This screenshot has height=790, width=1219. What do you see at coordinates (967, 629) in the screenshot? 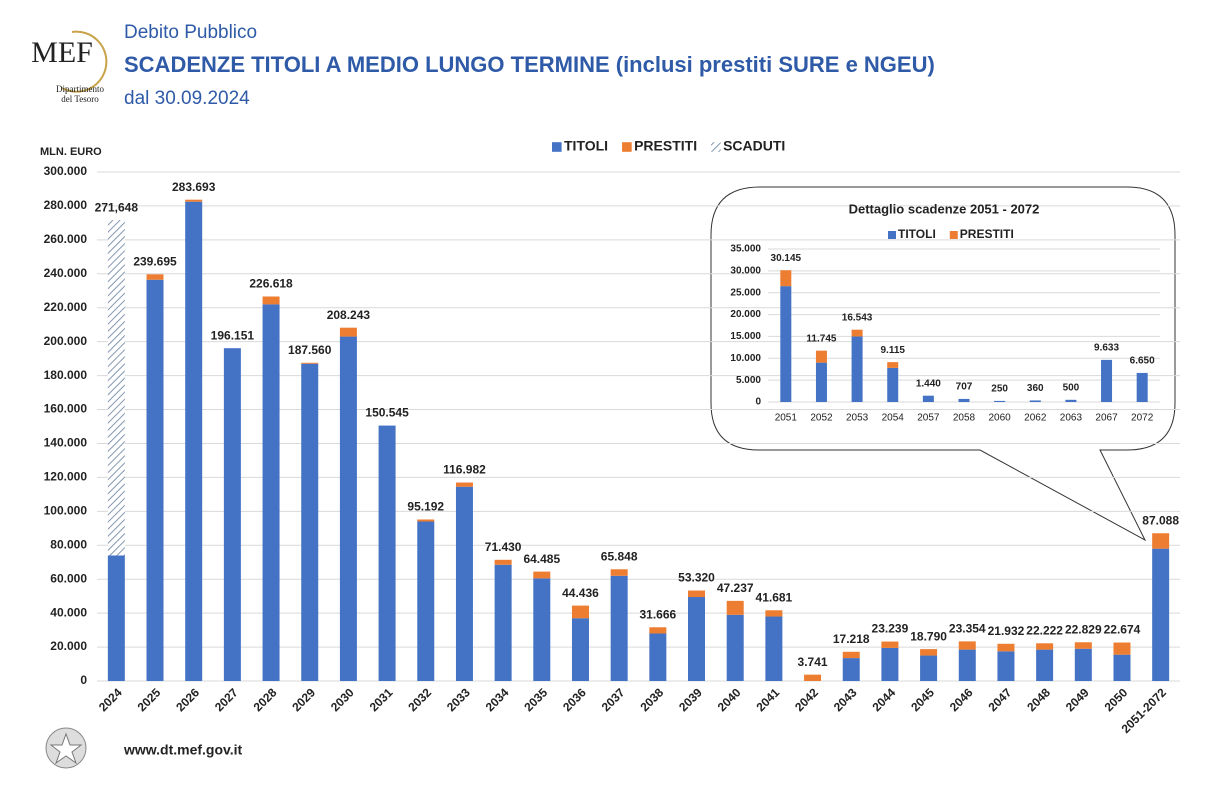
I see `total-label: 23.354` at bounding box center [967, 629].